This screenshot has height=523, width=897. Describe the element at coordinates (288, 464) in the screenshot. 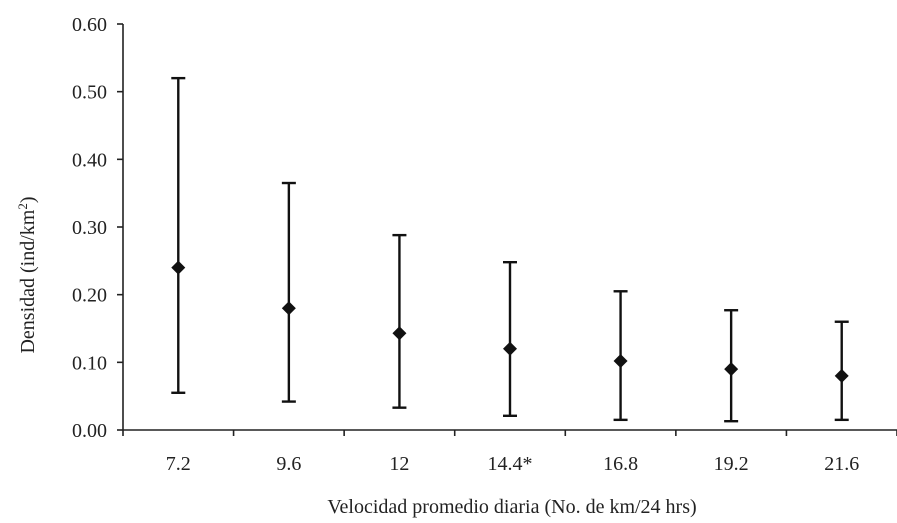

I see `x-tick-label: 9.6` at that location.